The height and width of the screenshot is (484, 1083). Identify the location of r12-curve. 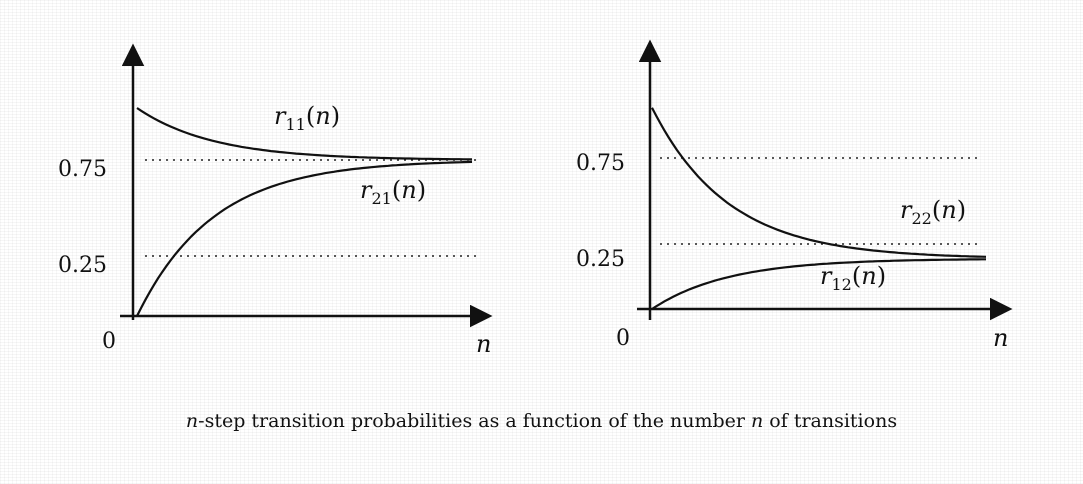
(818, 284).